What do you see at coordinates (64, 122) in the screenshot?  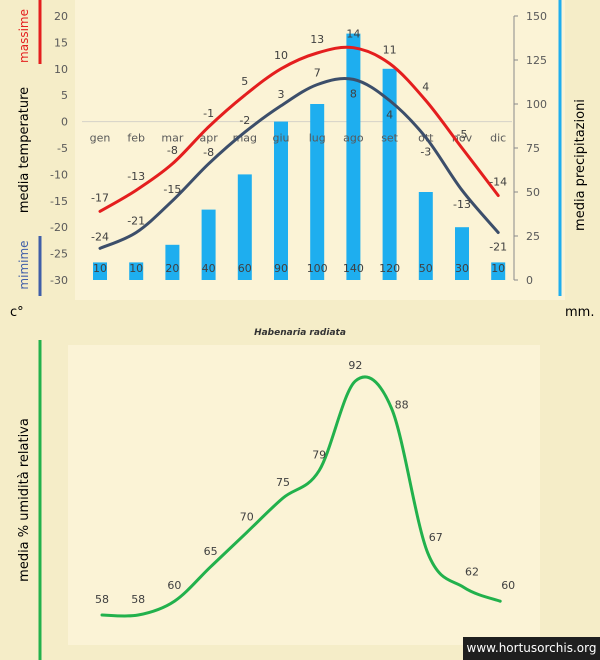 I see `left-axis-tick-label: 0` at bounding box center [64, 122].